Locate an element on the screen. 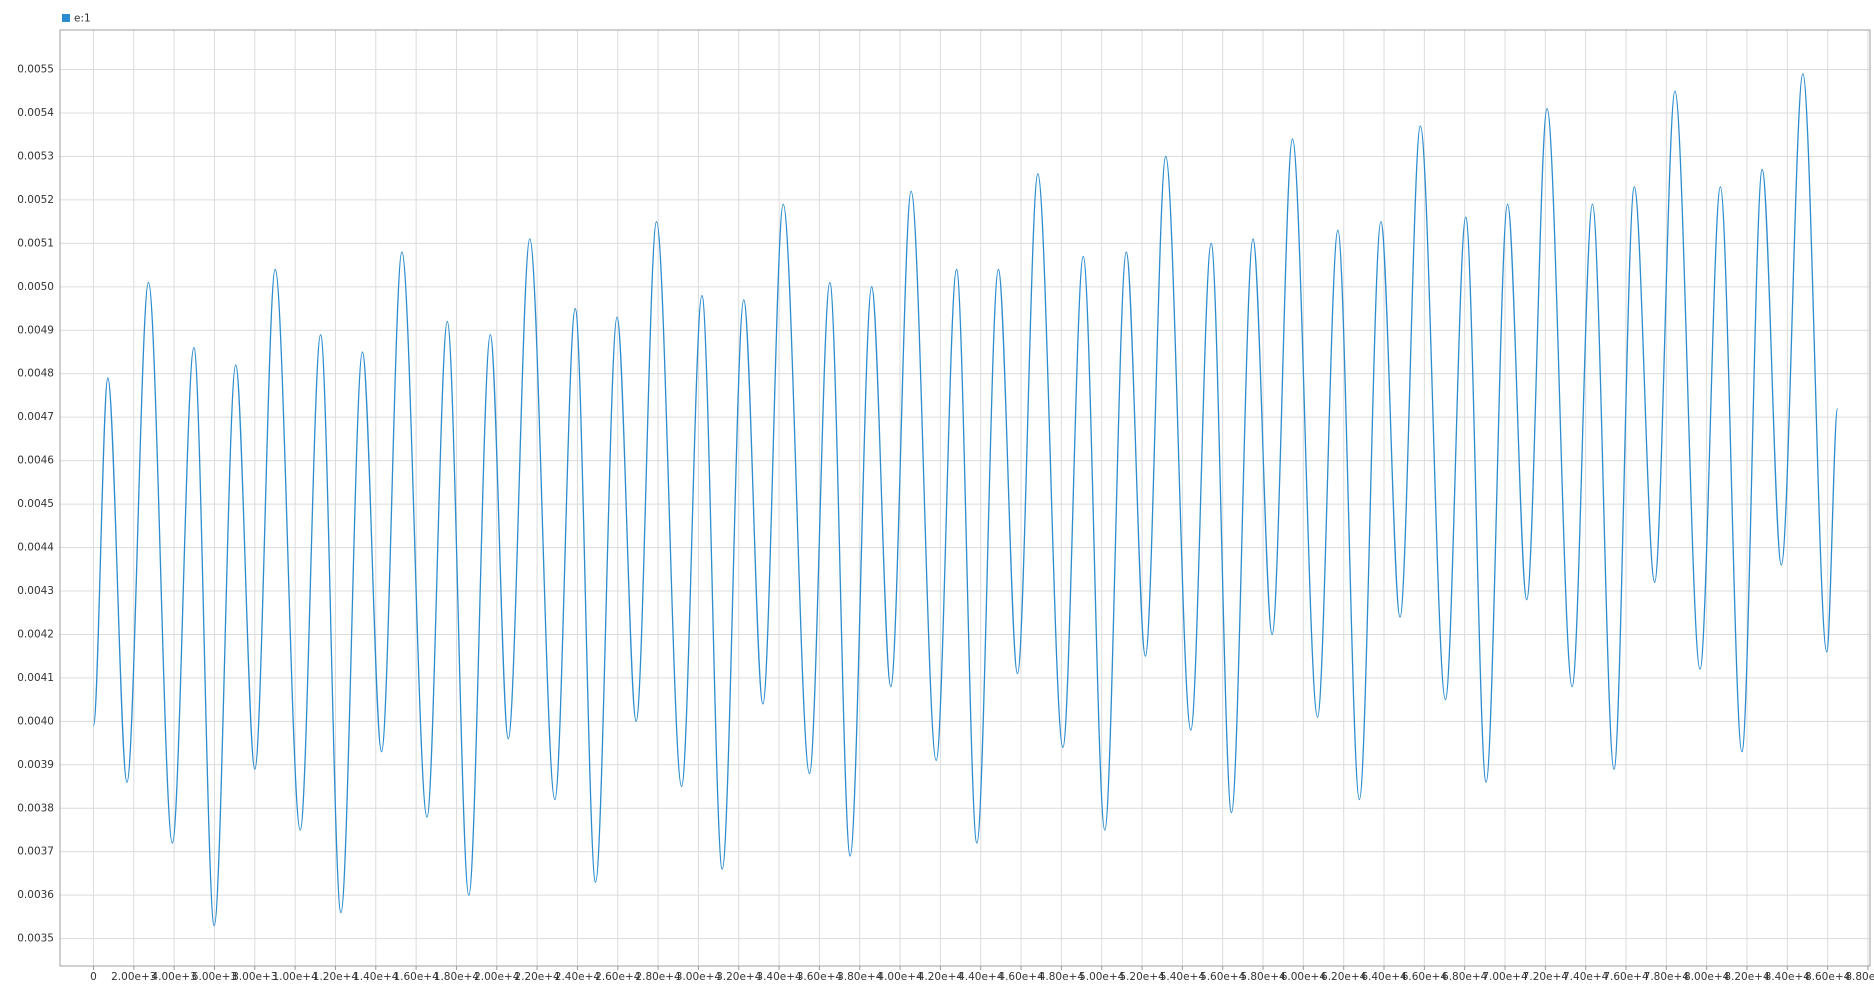 This screenshot has width=1874, height=987. x-tick-label: 6.20e+4 is located at coordinates (1344, 977).